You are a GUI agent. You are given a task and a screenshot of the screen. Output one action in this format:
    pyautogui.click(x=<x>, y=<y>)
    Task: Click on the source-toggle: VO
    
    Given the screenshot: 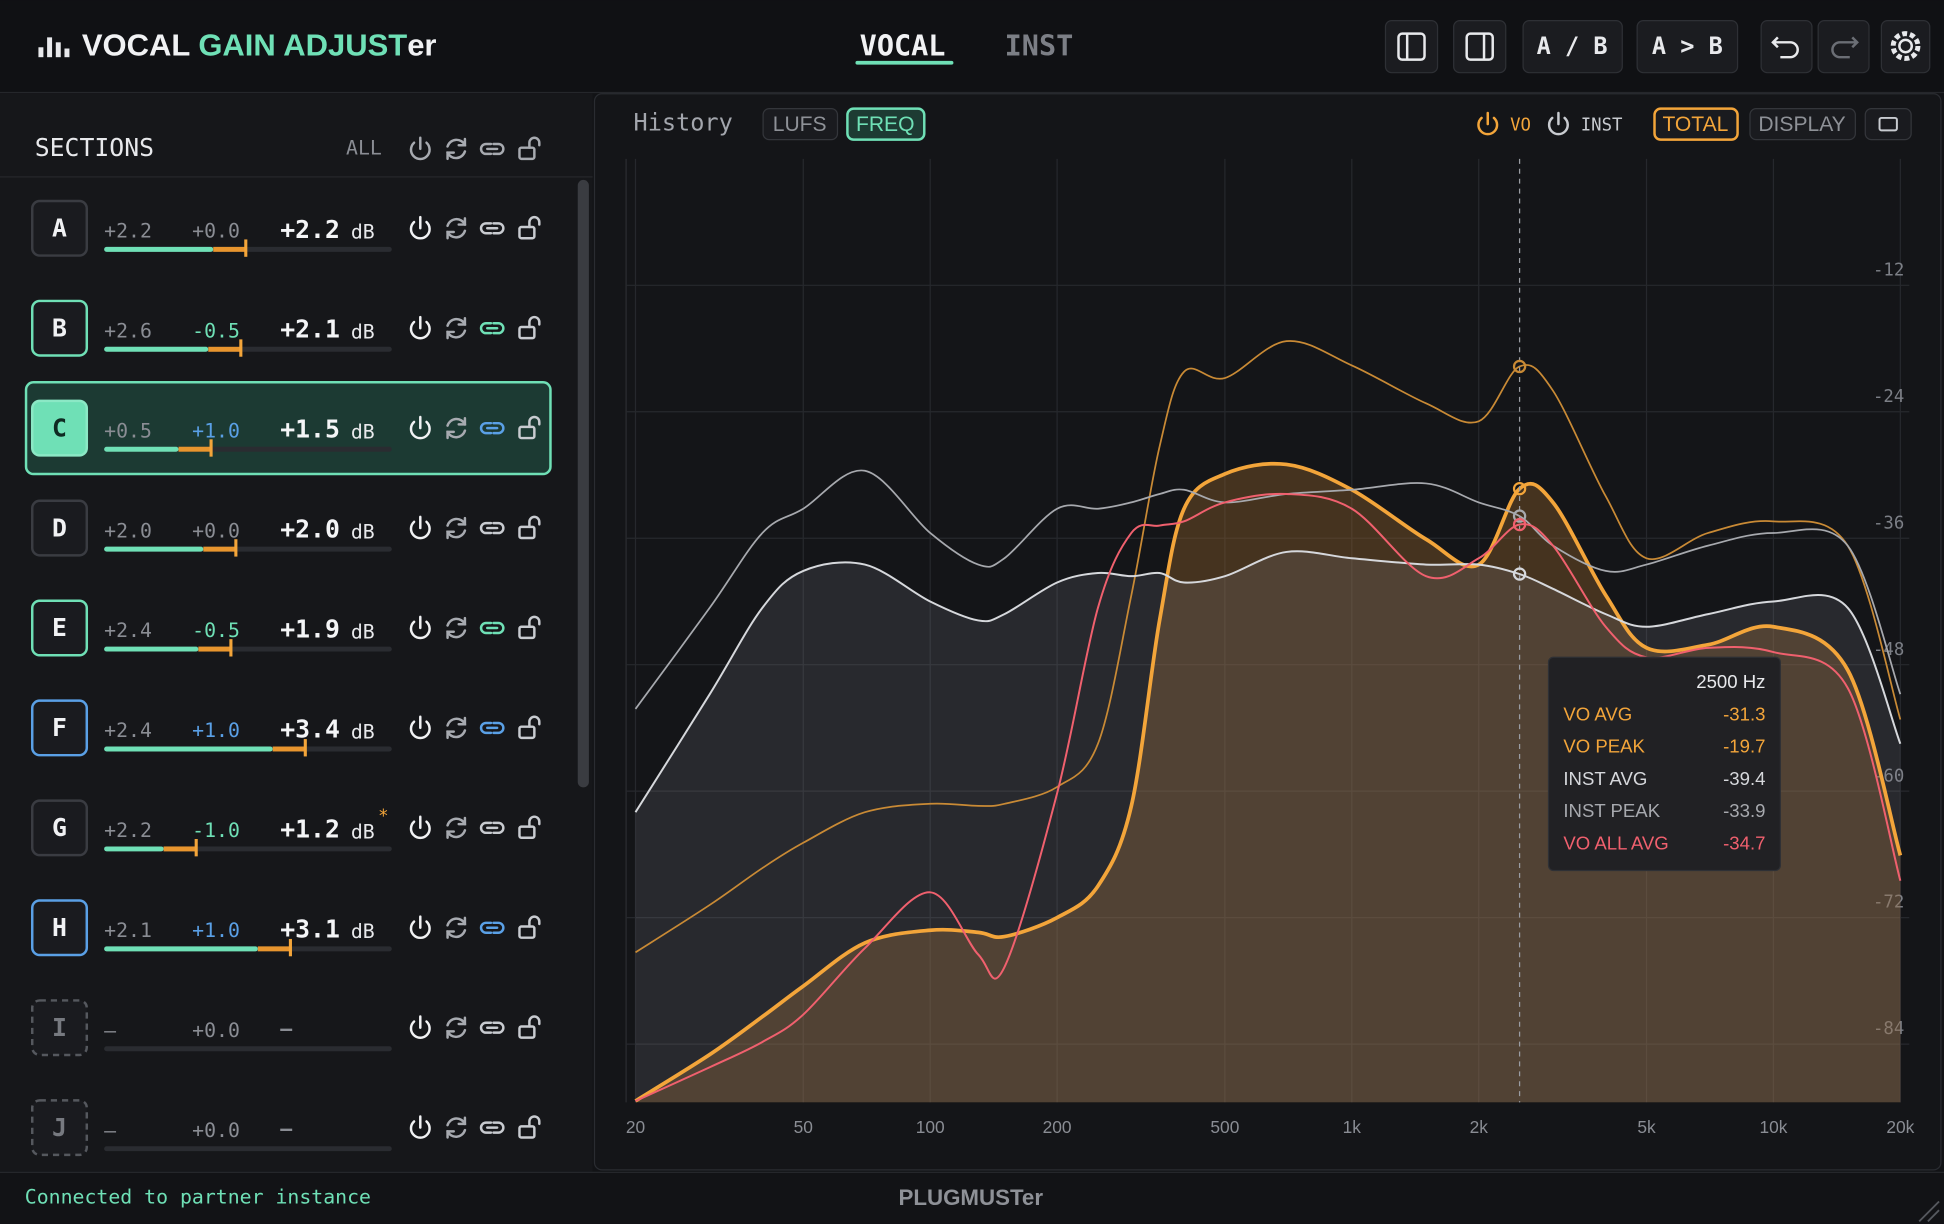 What is the action you would take?
    pyautogui.click(x=1520, y=125)
    